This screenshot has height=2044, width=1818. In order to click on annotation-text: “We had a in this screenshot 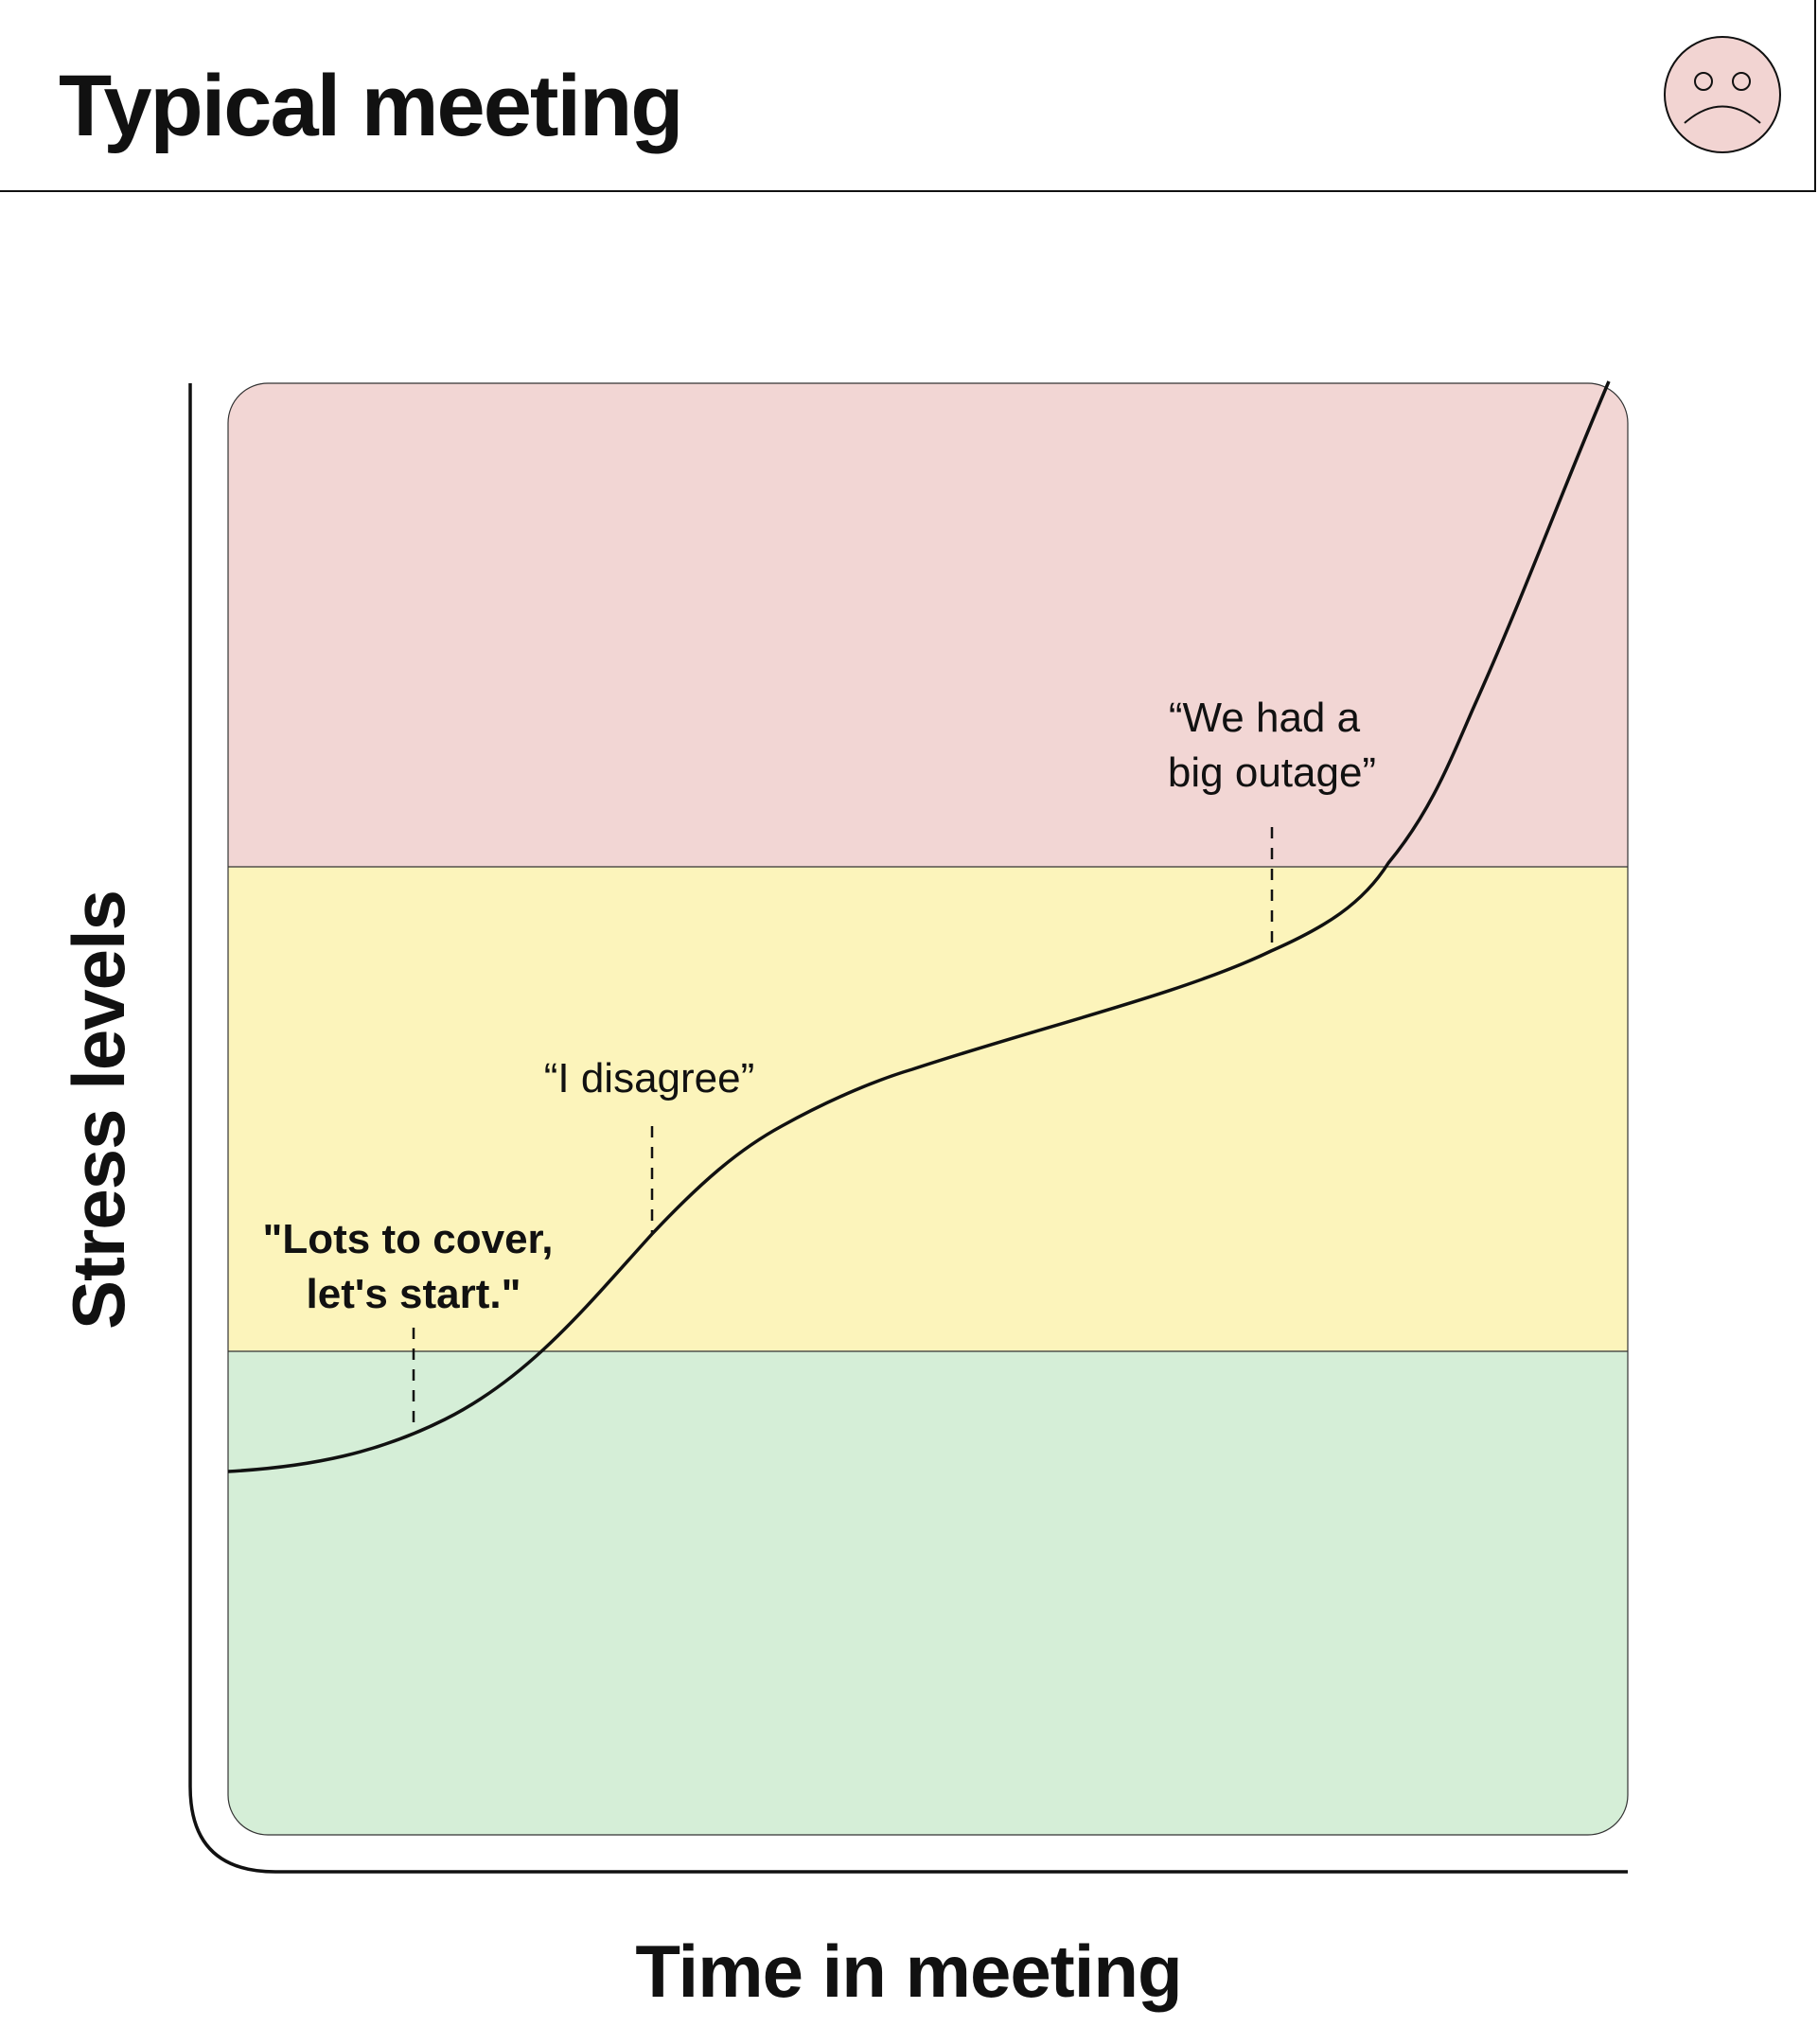, I will do `click(1265, 718)`.